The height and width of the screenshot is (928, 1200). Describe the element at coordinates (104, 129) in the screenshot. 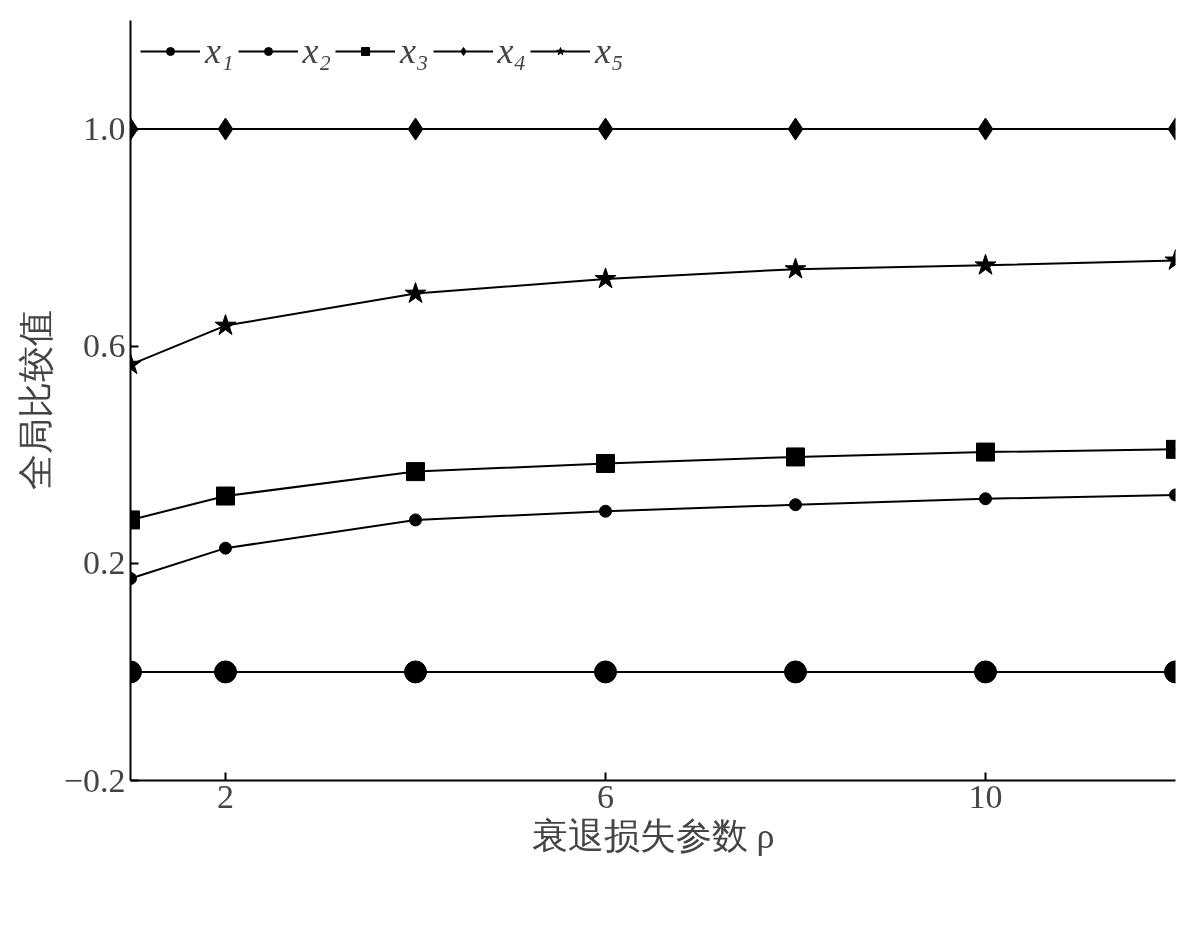

I see `y-tick-label: 1.0` at that location.